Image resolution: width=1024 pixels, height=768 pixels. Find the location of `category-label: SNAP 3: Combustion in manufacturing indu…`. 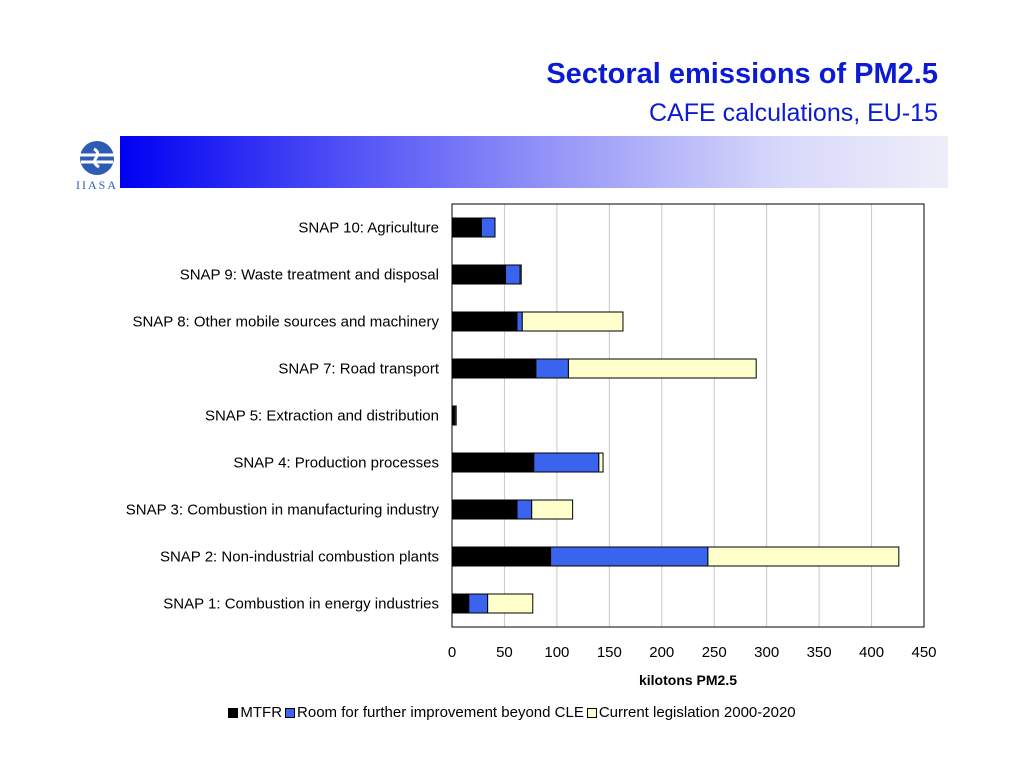

category-label: SNAP 3: Combustion in manufacturing indu… is located at coordinates (283, 510).